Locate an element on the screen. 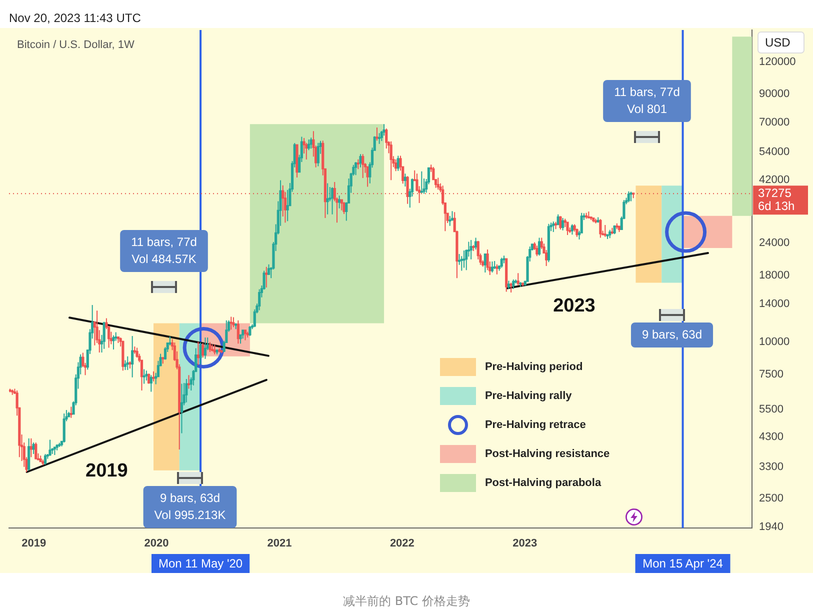 This screenshot has height=614, width=813. y-tick-label: 14000 is located at coordinates (774, 304).